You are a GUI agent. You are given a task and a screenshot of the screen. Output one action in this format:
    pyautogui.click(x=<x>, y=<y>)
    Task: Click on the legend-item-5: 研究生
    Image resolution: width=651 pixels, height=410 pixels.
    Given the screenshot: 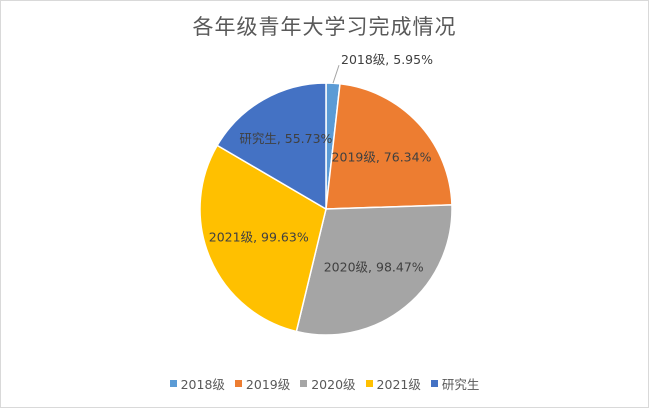 What is the action you would take?
    pyautogui.click(x=455, y=383)
    